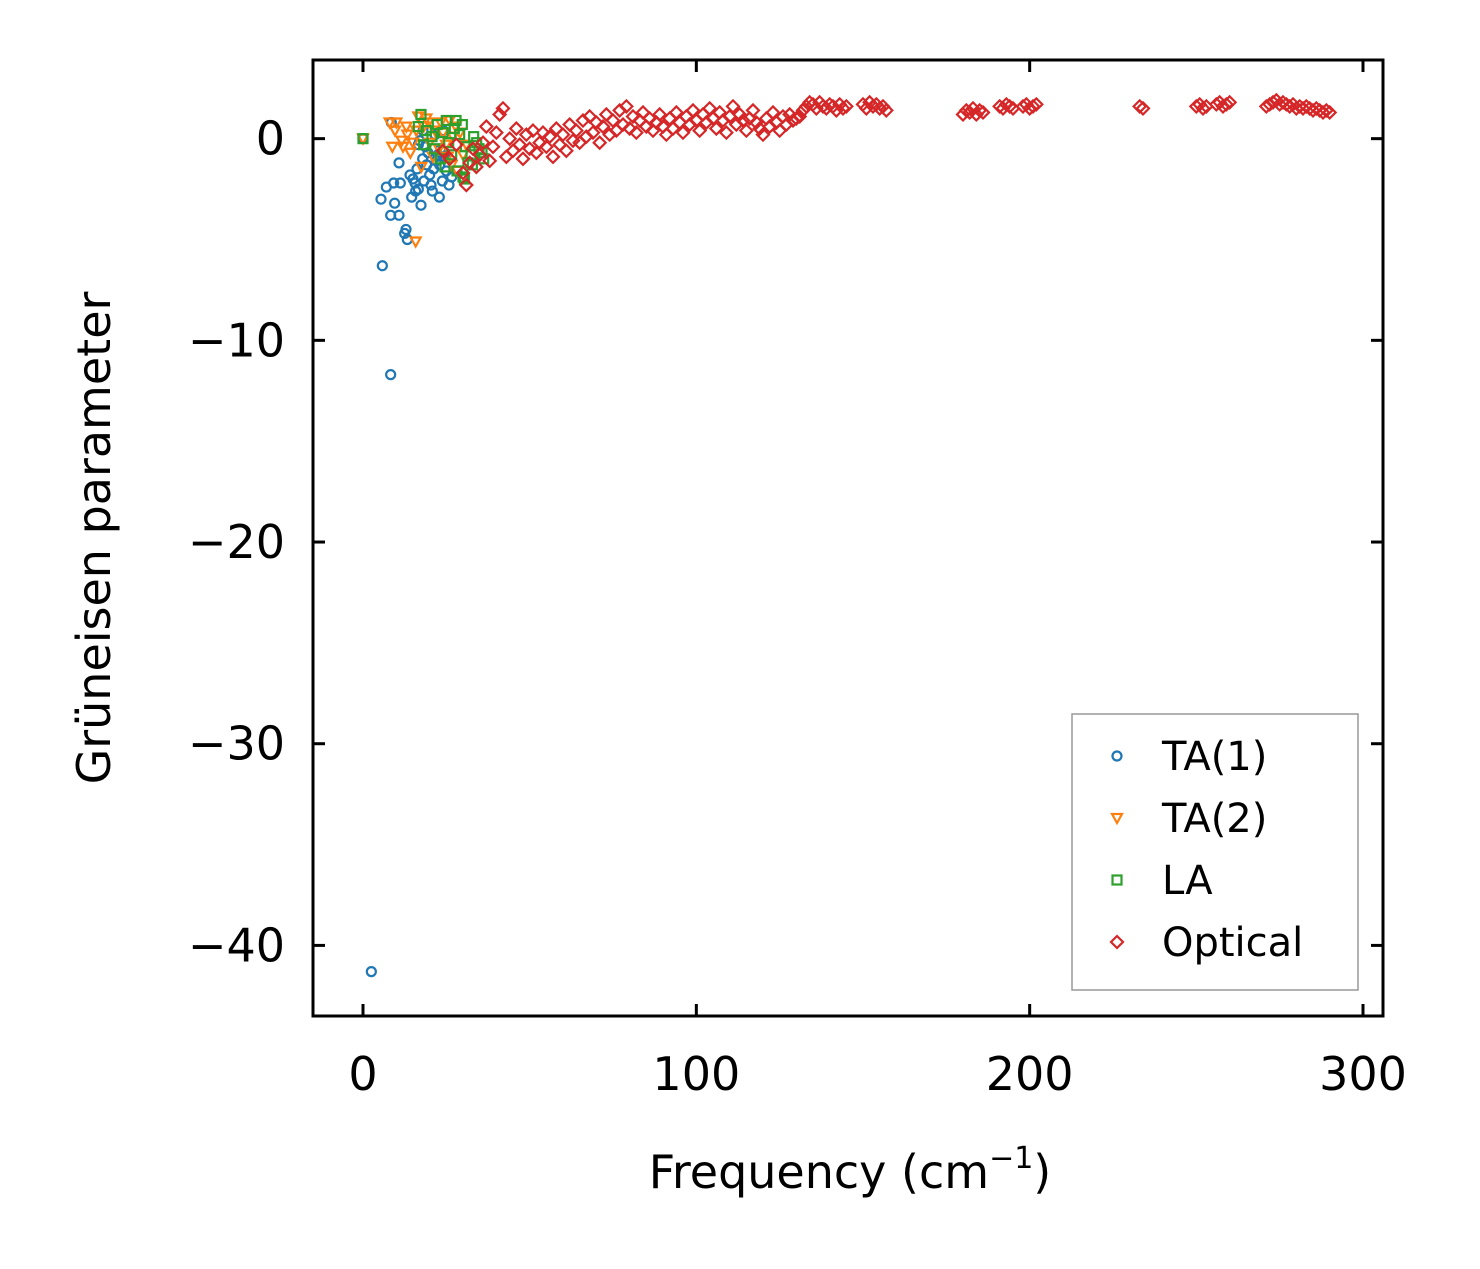  I want to click on x-tick-label: 0, so click(362, 1074).